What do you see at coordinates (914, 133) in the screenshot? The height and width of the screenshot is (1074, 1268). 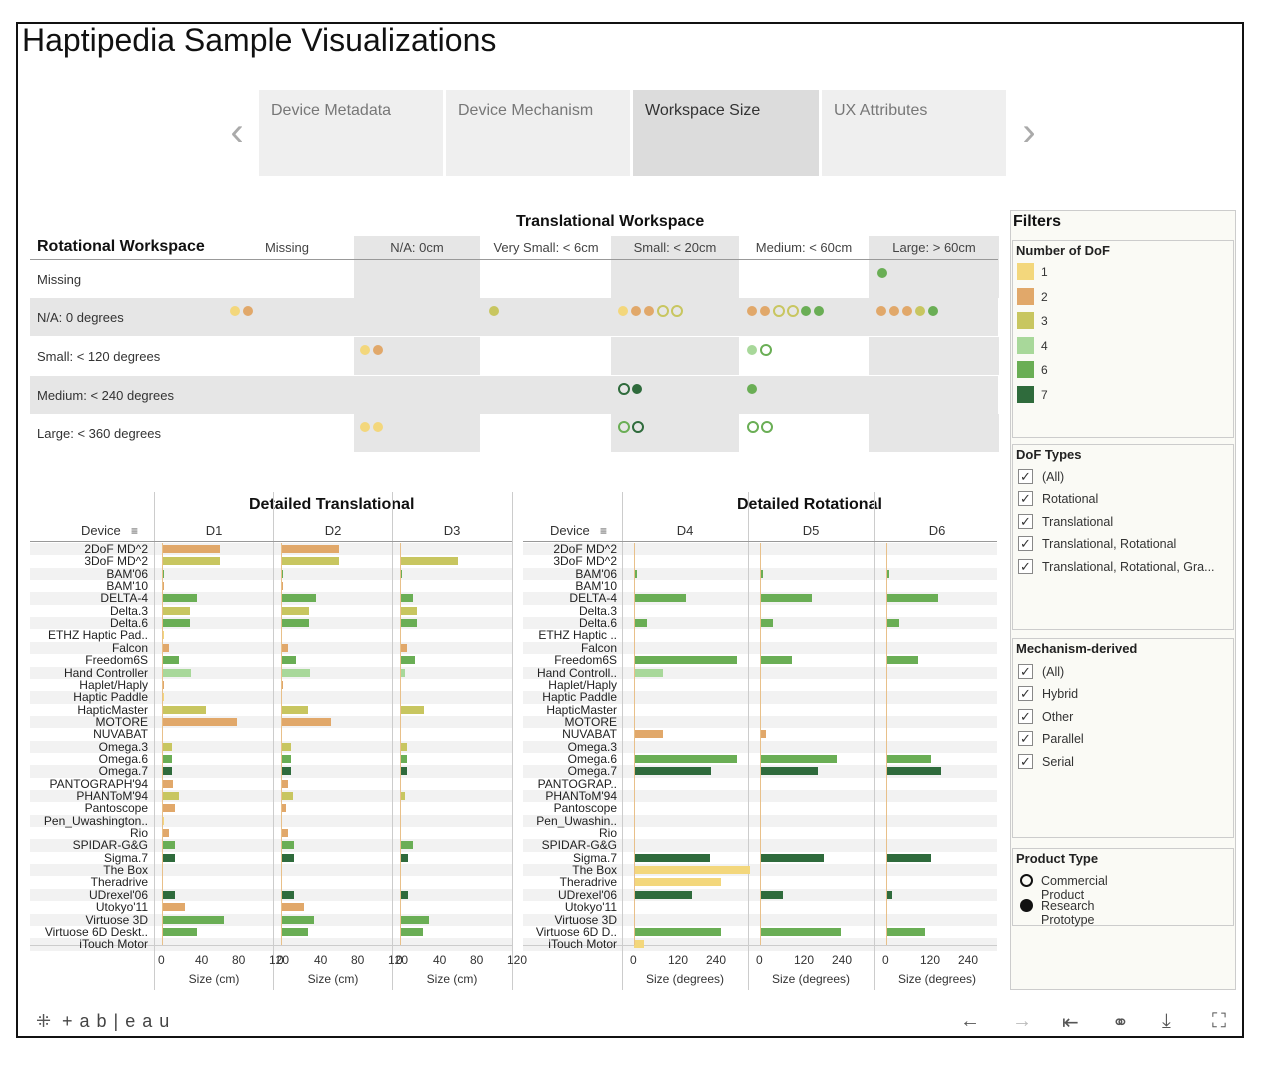 I see `tab-ux-attributes: UX Attributes` at bounding box center [914, 133].